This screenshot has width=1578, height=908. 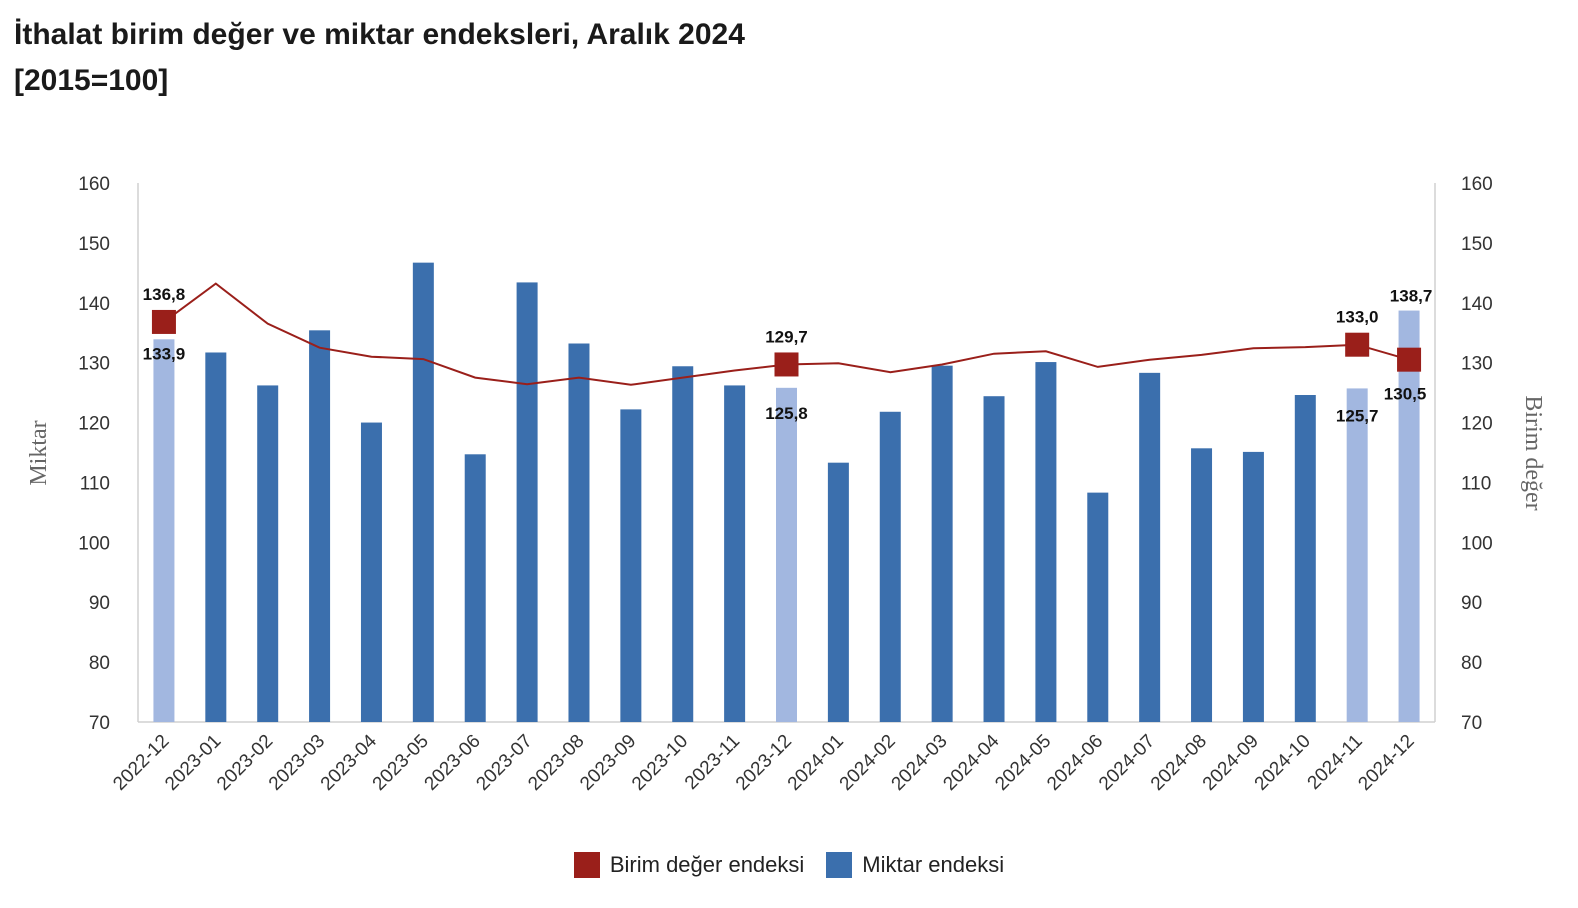 I want to click on y-tick-left-label: 70, so click(x=99, y=723).